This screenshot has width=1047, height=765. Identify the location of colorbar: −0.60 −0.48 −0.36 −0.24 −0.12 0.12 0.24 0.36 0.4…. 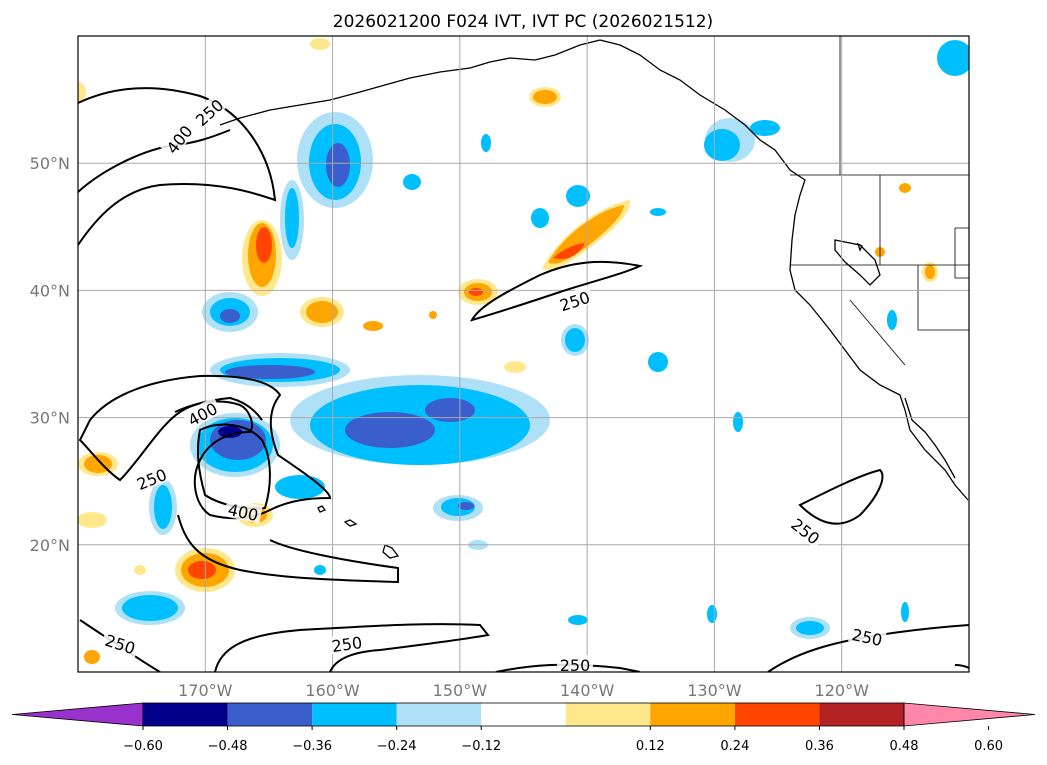
(523, 728).